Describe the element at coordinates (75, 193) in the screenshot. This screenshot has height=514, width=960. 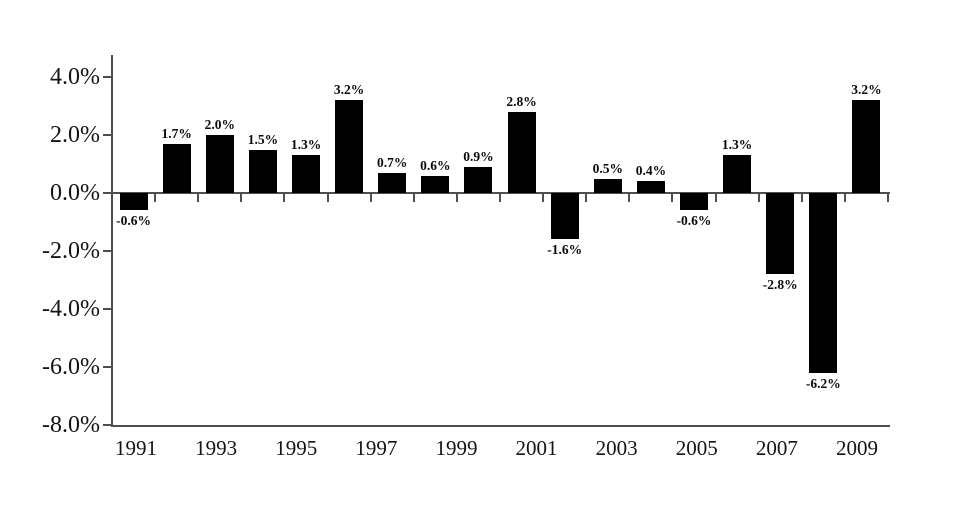
I see `y-axis-tick-label: 0.0%` at that location.